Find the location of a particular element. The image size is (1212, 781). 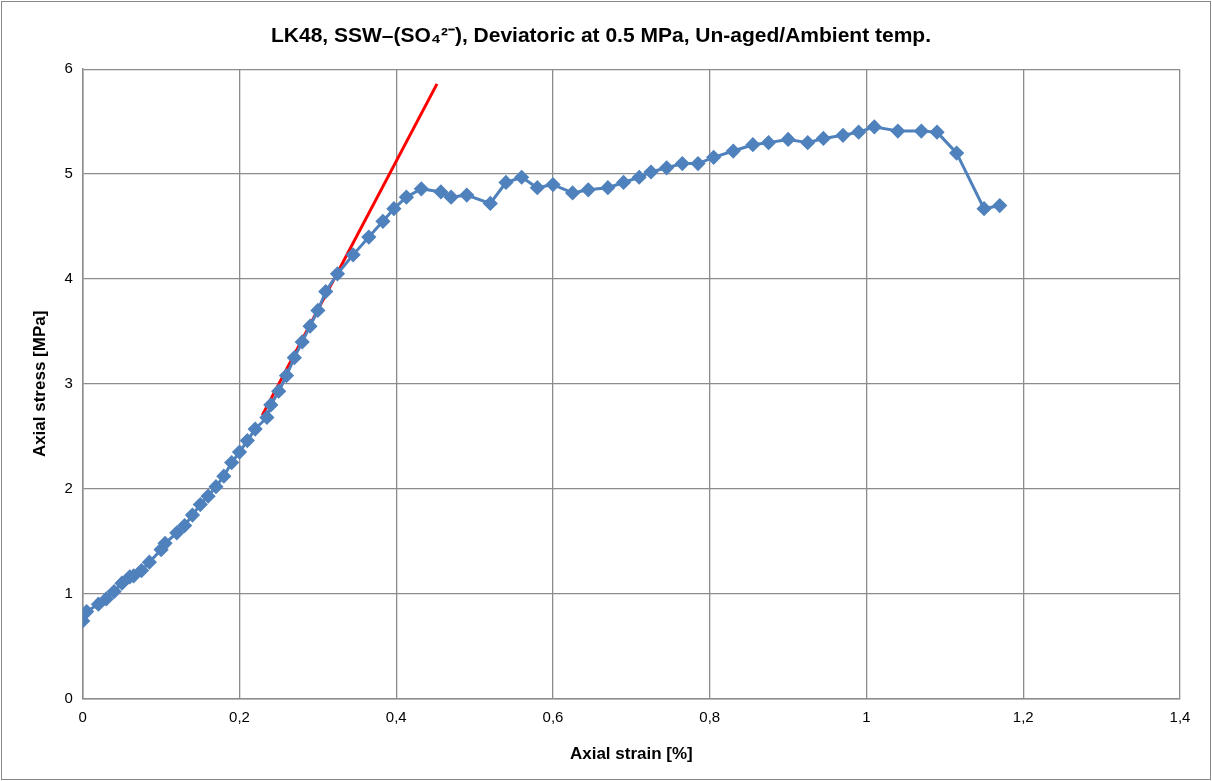

y-tick-label: 2 is located at coordinates (68, 487).